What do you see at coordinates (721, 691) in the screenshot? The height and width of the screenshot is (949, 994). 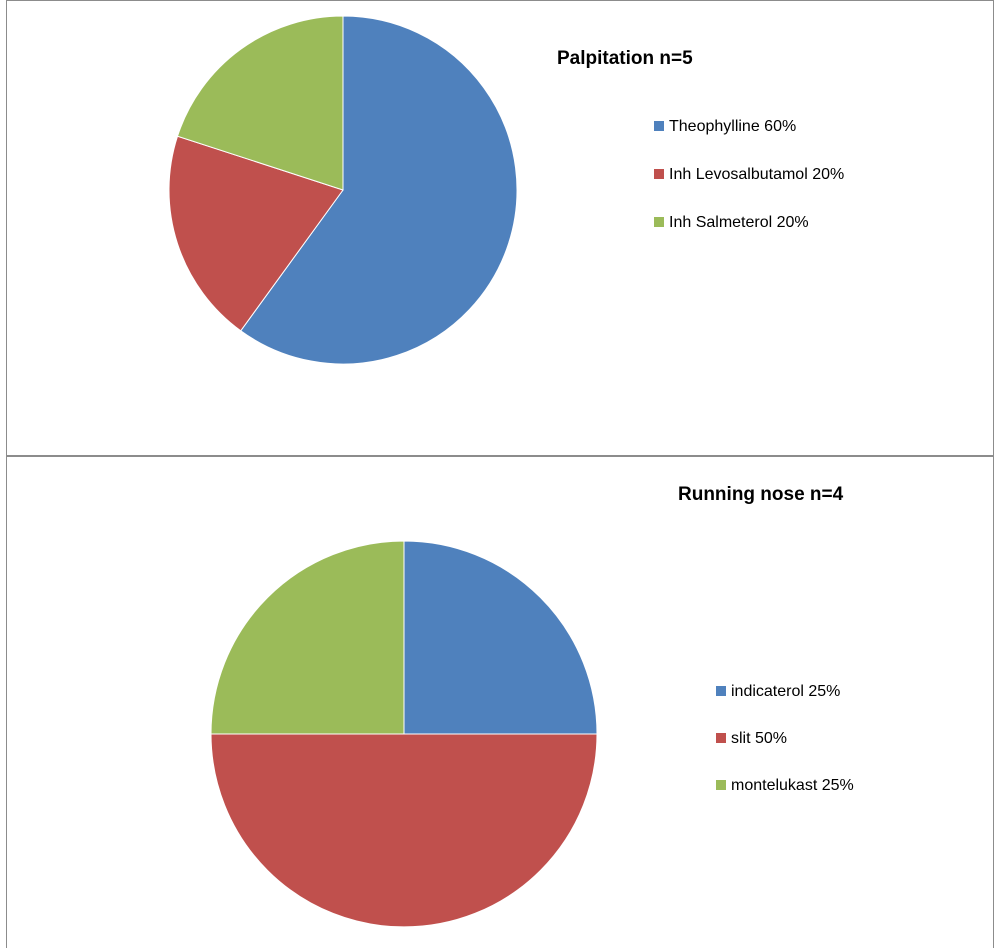 I see `legend-swatch-indicaterol` at bounding box center [721, 691].